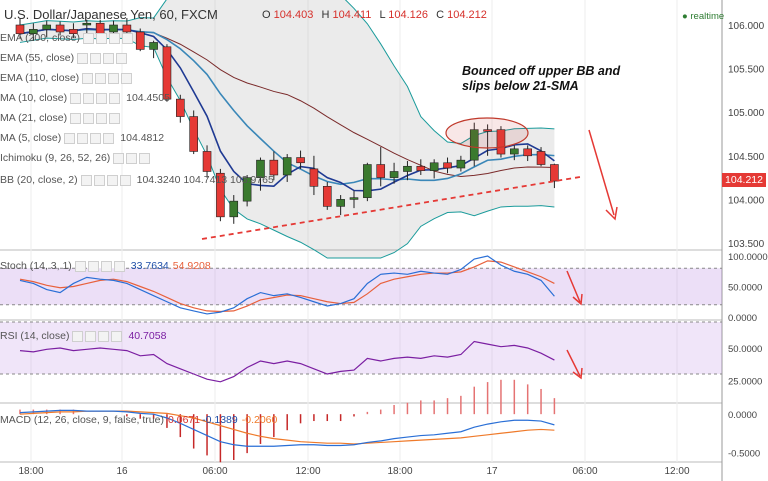 This screenshot has height=481, width=768. I want to click on time-tick-label: 06:00, so click(214, 471).